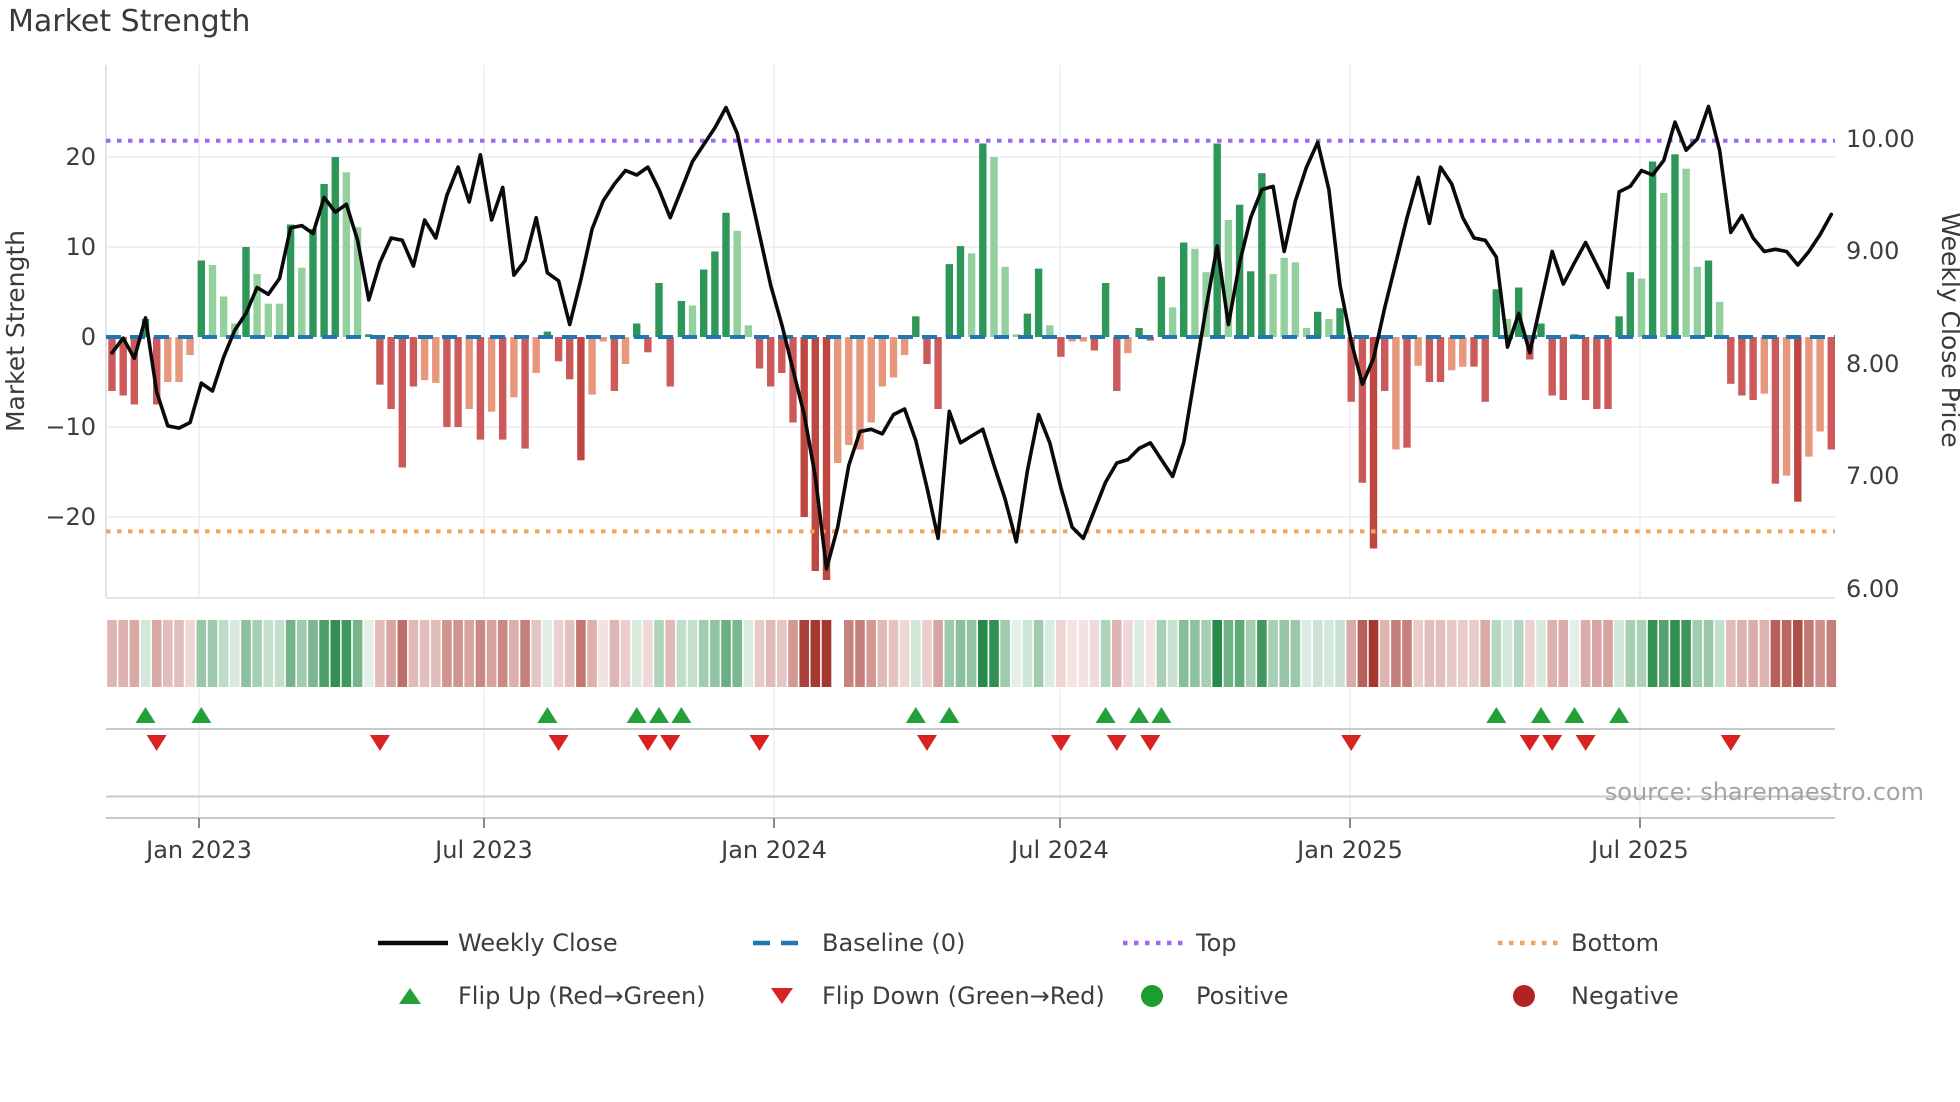 The image size is (1960, 1102). I want to click on right-tick-7: 7.00, so click(1872, 476).